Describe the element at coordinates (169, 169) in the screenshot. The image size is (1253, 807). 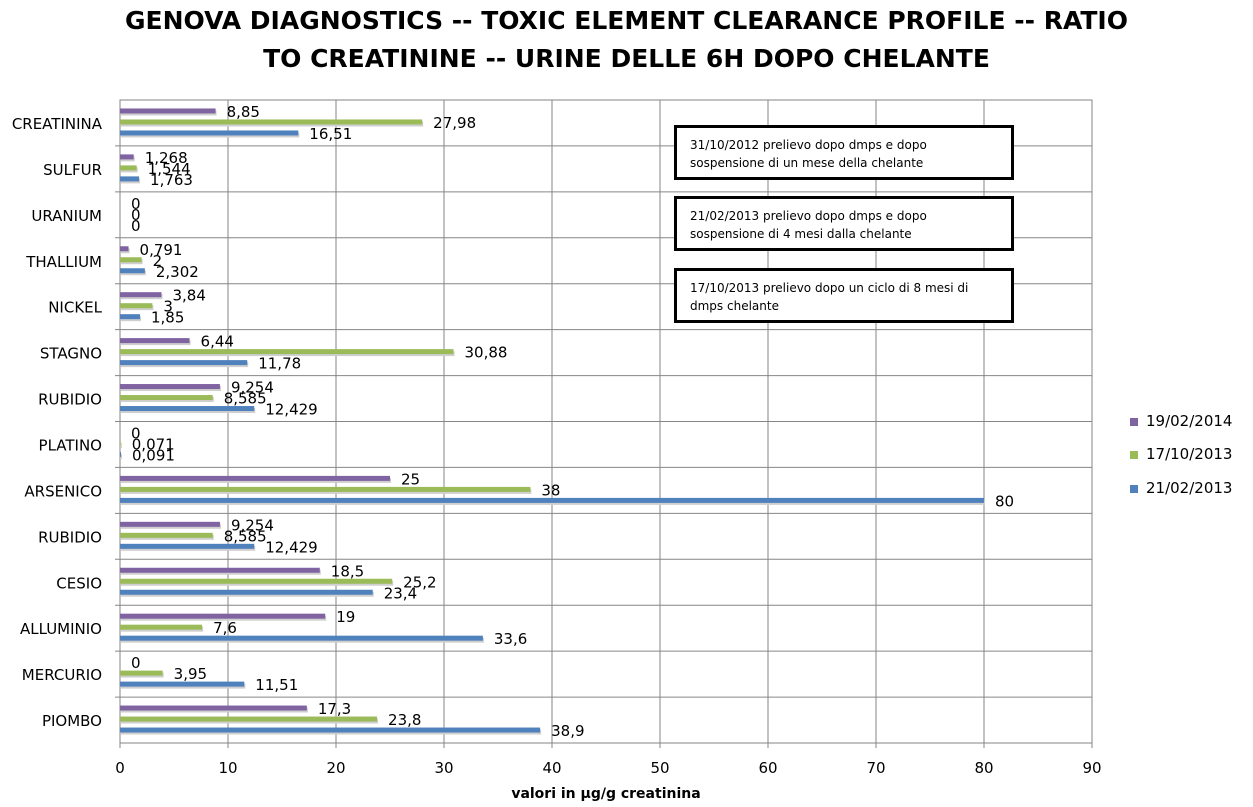
I see `data-label: 1,544` at that location.